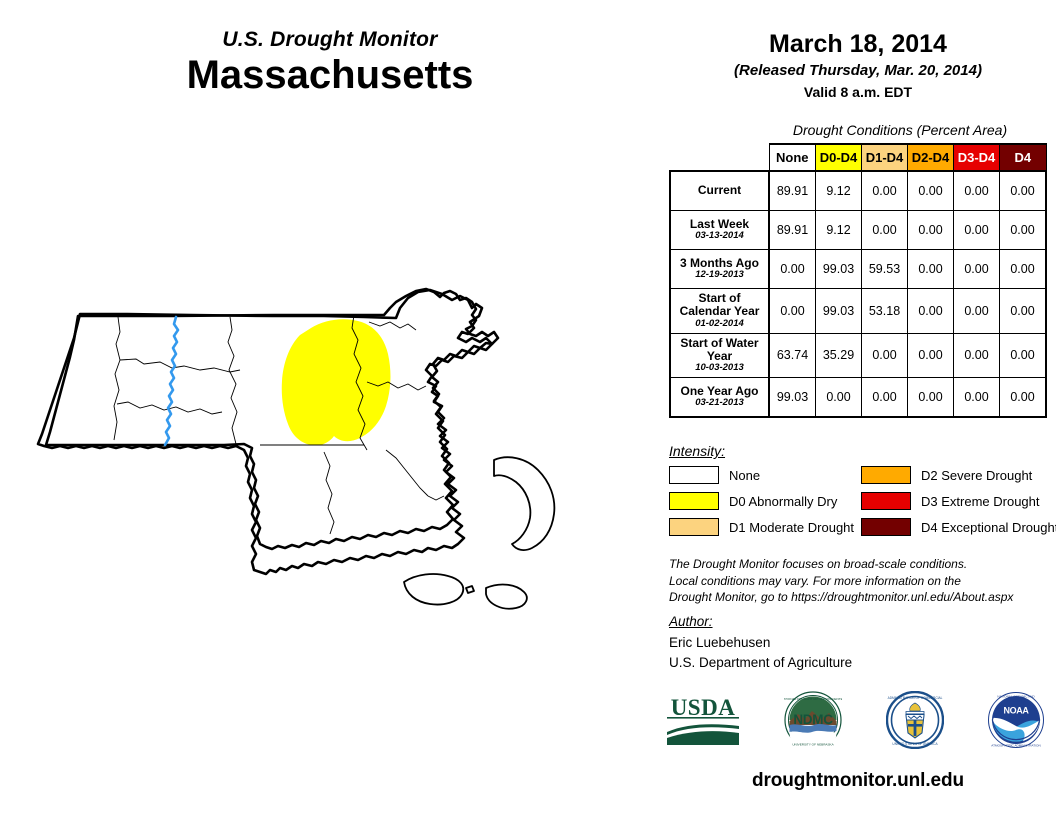 The height and width of the screenshot is (816, 1056). Describe the element at coordinates (884, 397) in the screenshot. I see `cell-1yr-d1d4: 0.00` at that location.